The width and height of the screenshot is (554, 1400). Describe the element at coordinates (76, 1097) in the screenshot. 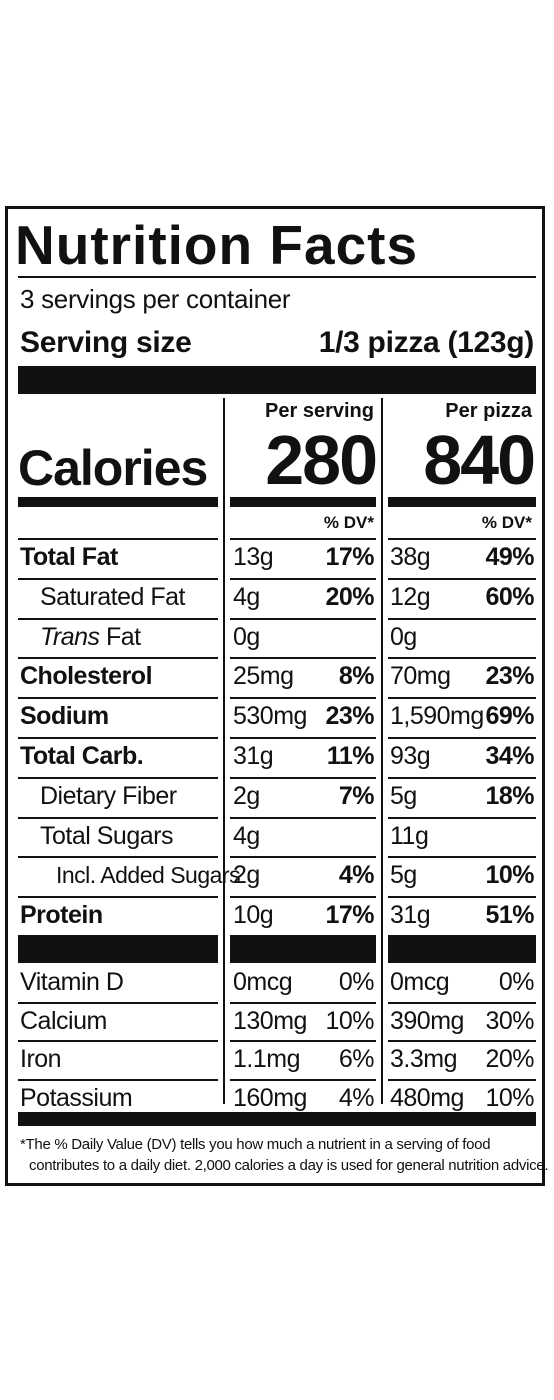

I see `vitamin-name: Potassium` at that location.